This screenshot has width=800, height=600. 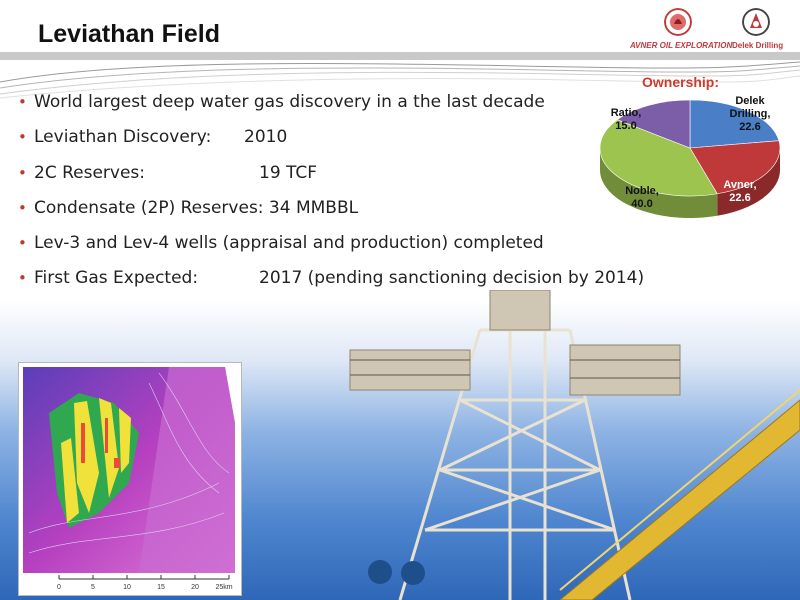 What do you see at coordinates (161, 587) in the screenshot?
I see `map-scale-label: 15` at bounding box center [161, 587].